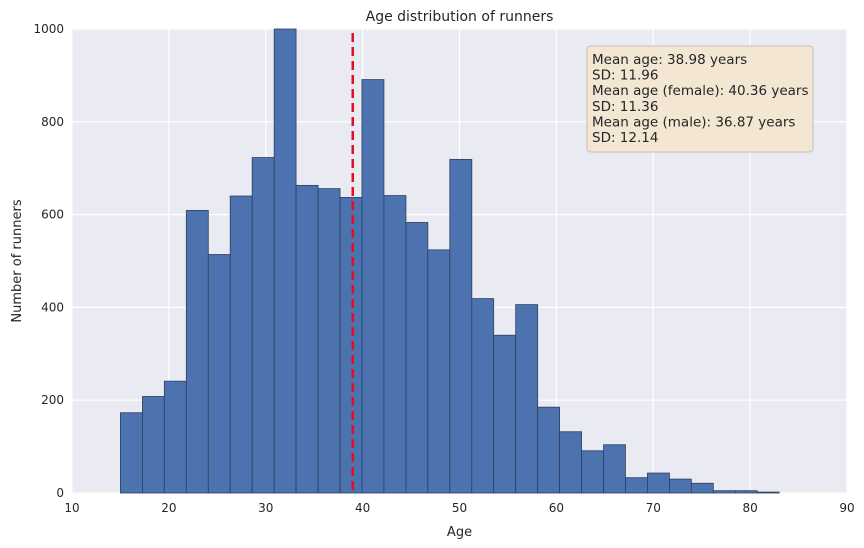  I want to click on stats-line-sd: SD: 11.96, so click(625, 76).